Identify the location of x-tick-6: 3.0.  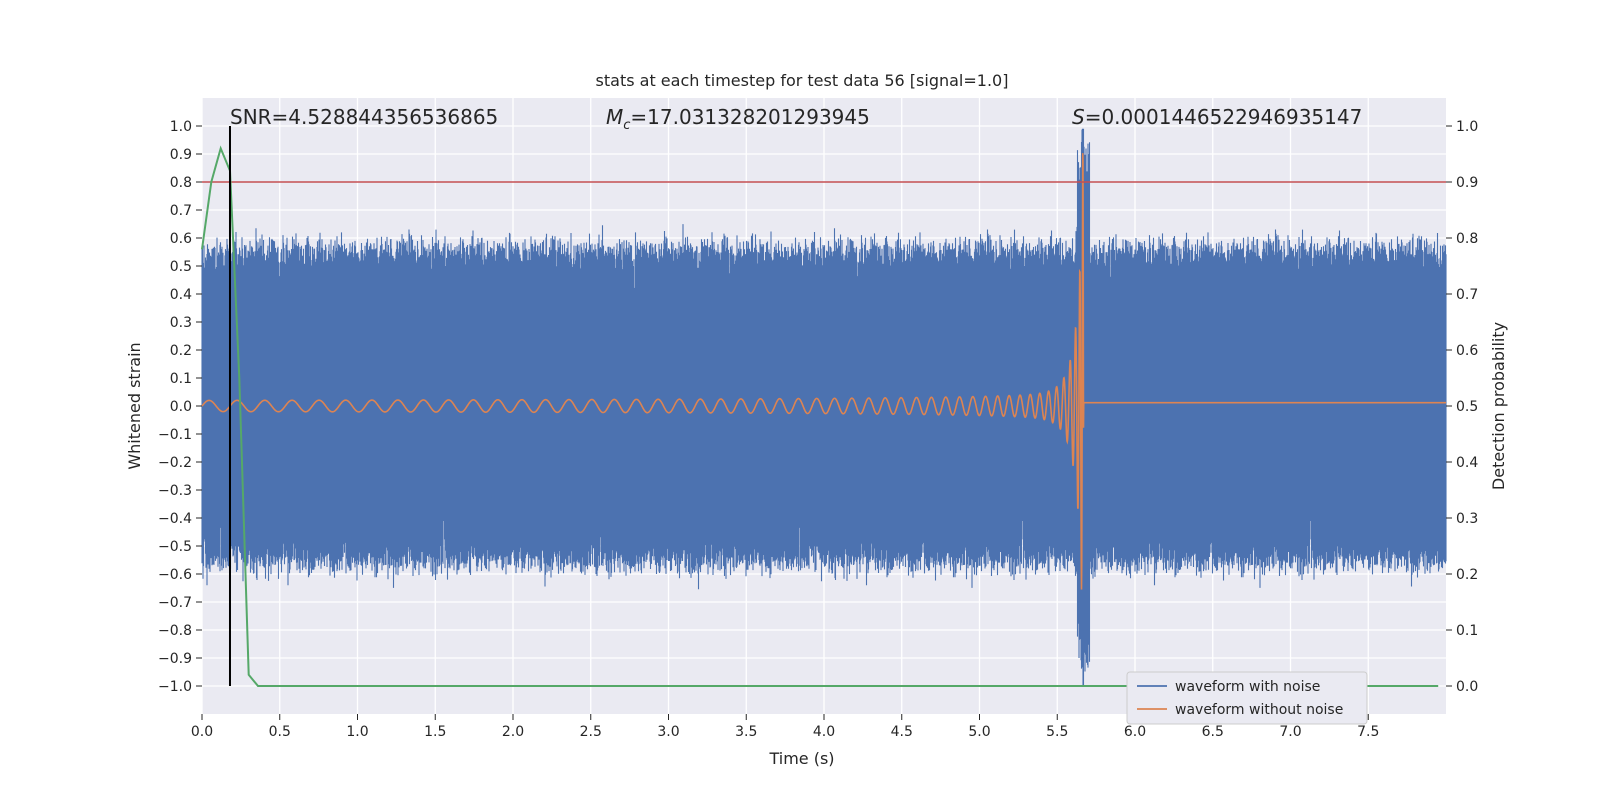
(668, 727).